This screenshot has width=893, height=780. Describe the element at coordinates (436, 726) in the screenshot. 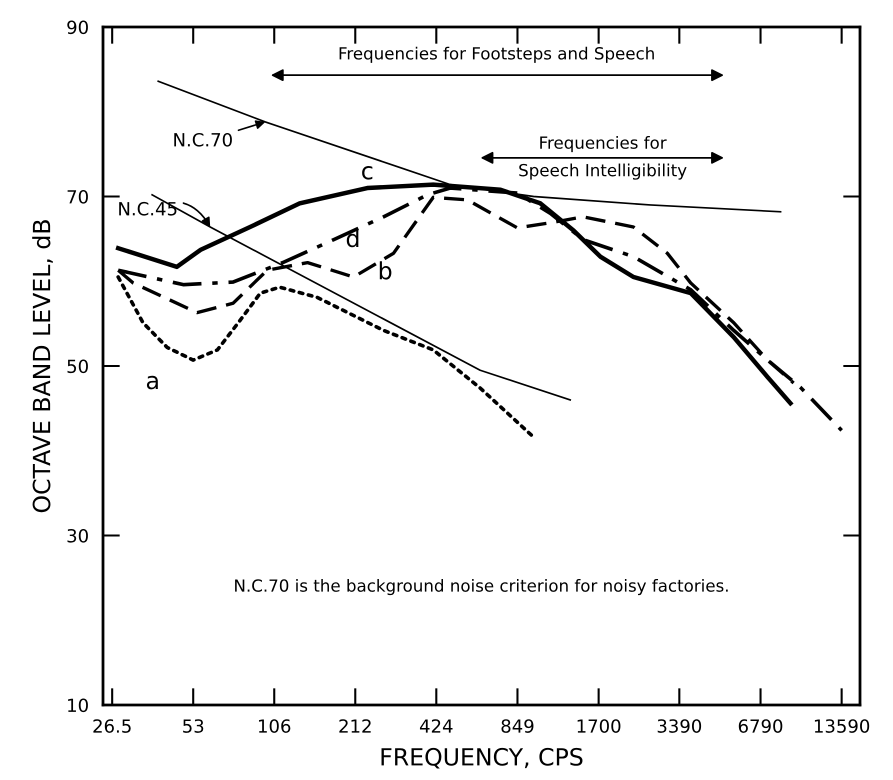

I see `x-tick-label: 424` at that location.